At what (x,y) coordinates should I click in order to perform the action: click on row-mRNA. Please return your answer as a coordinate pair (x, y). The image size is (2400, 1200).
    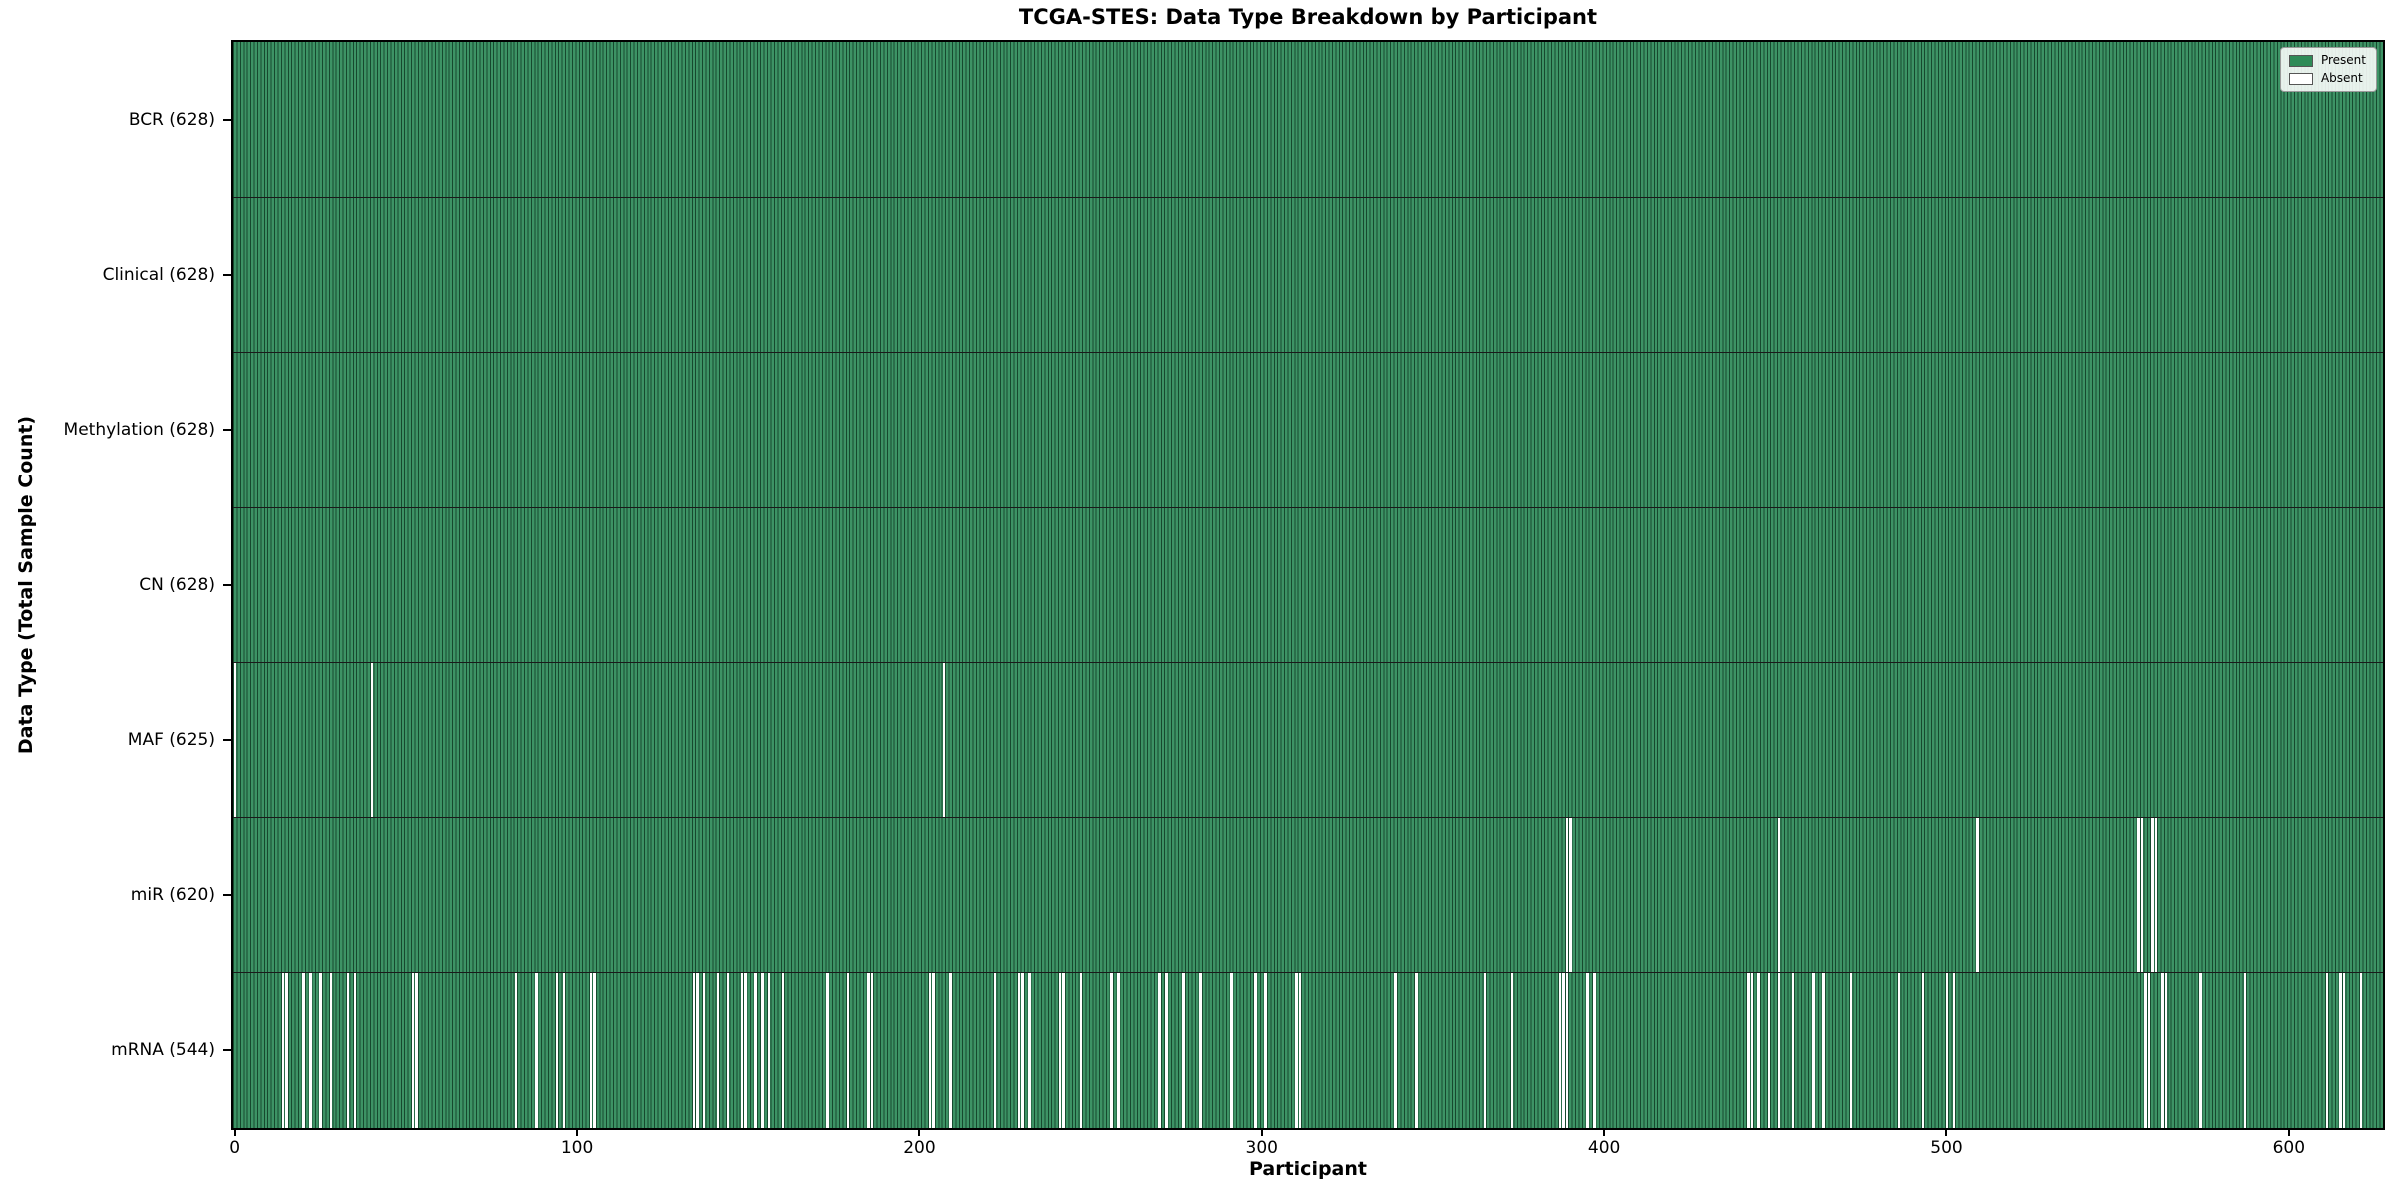
    Looking at the image, I should click on (1308, 1050).